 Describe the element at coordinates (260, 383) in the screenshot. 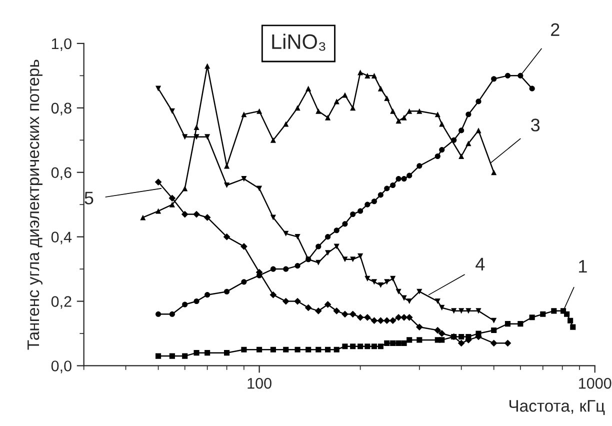

I see `x-tick-label: 100` at that location.